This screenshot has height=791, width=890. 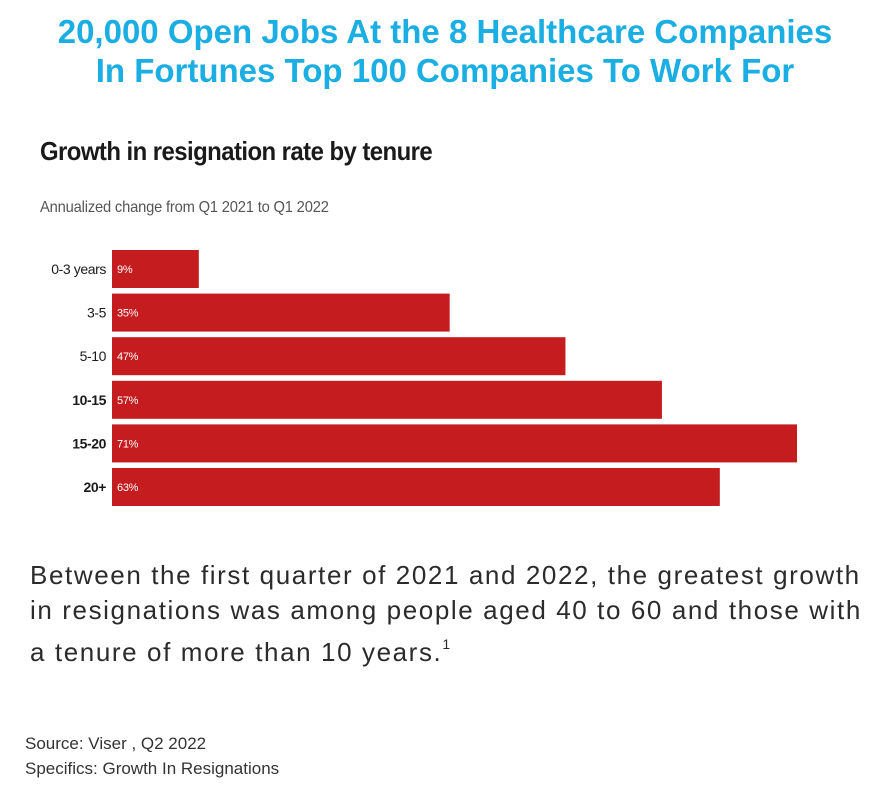 I want to click on value-label: 57%, so click(x=128, y=401).